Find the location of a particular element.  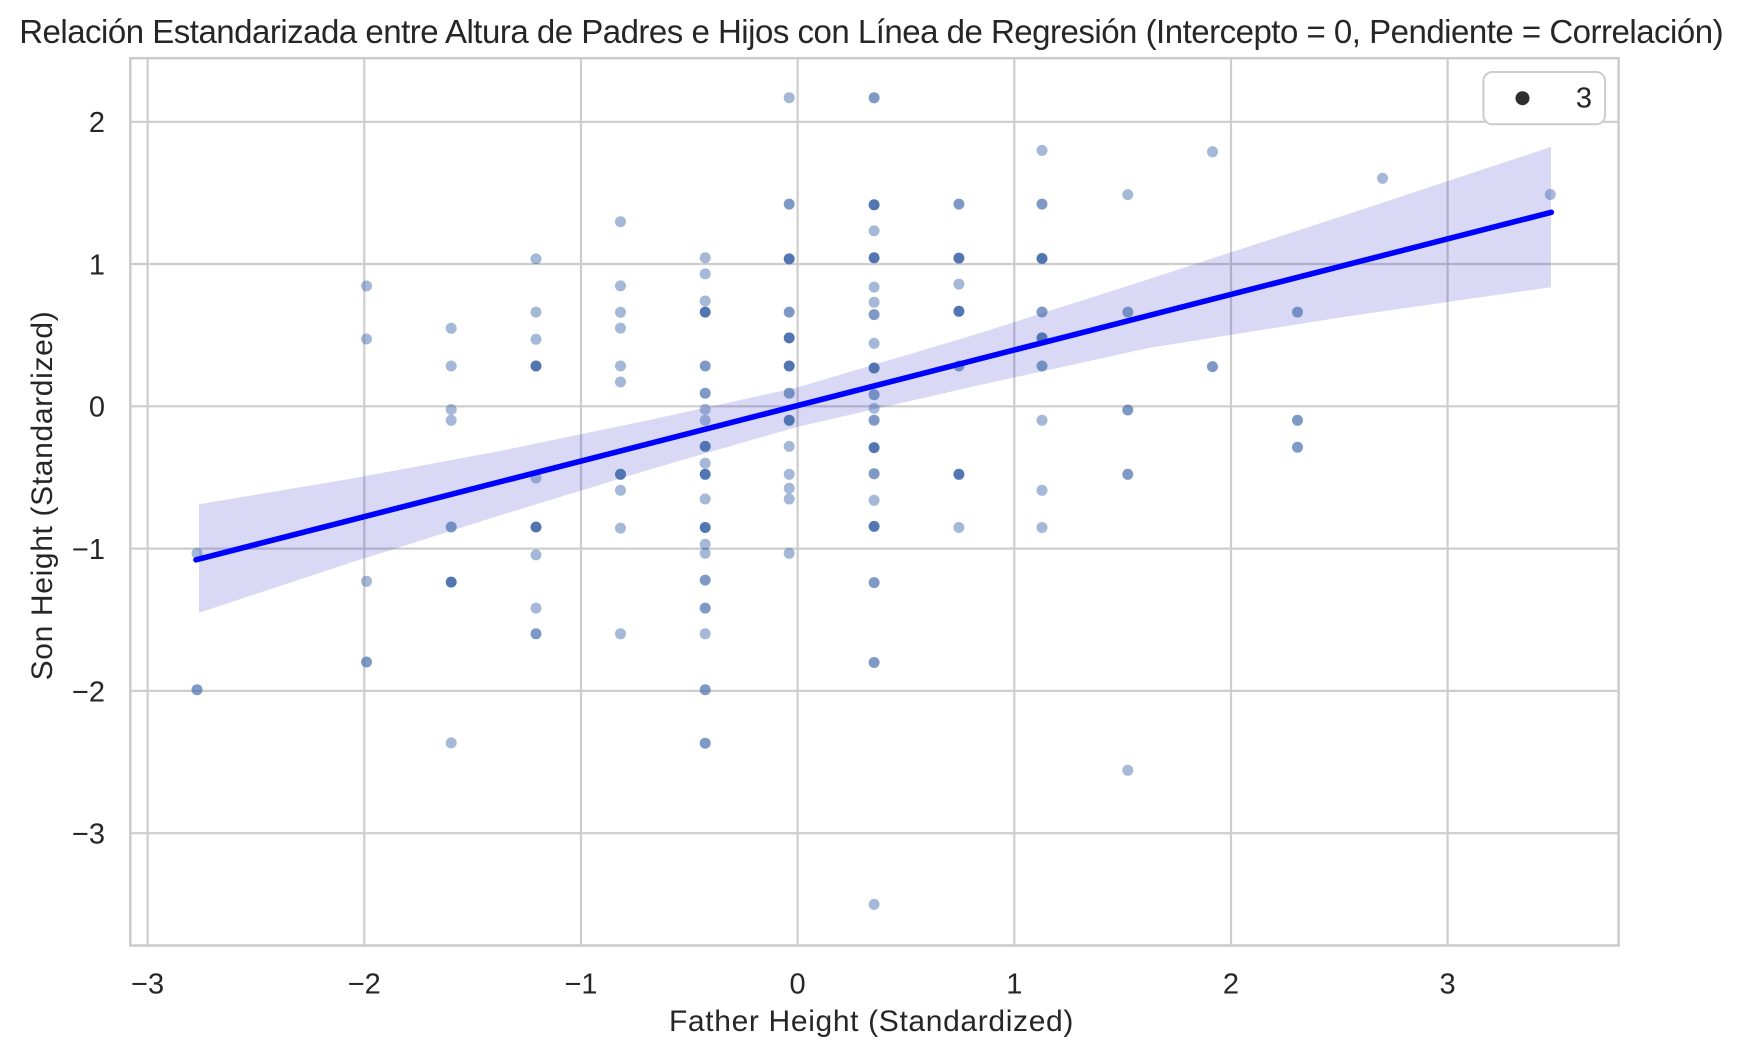

svg-text: Son Height (Standardized) is located at coordinates (42, 496).